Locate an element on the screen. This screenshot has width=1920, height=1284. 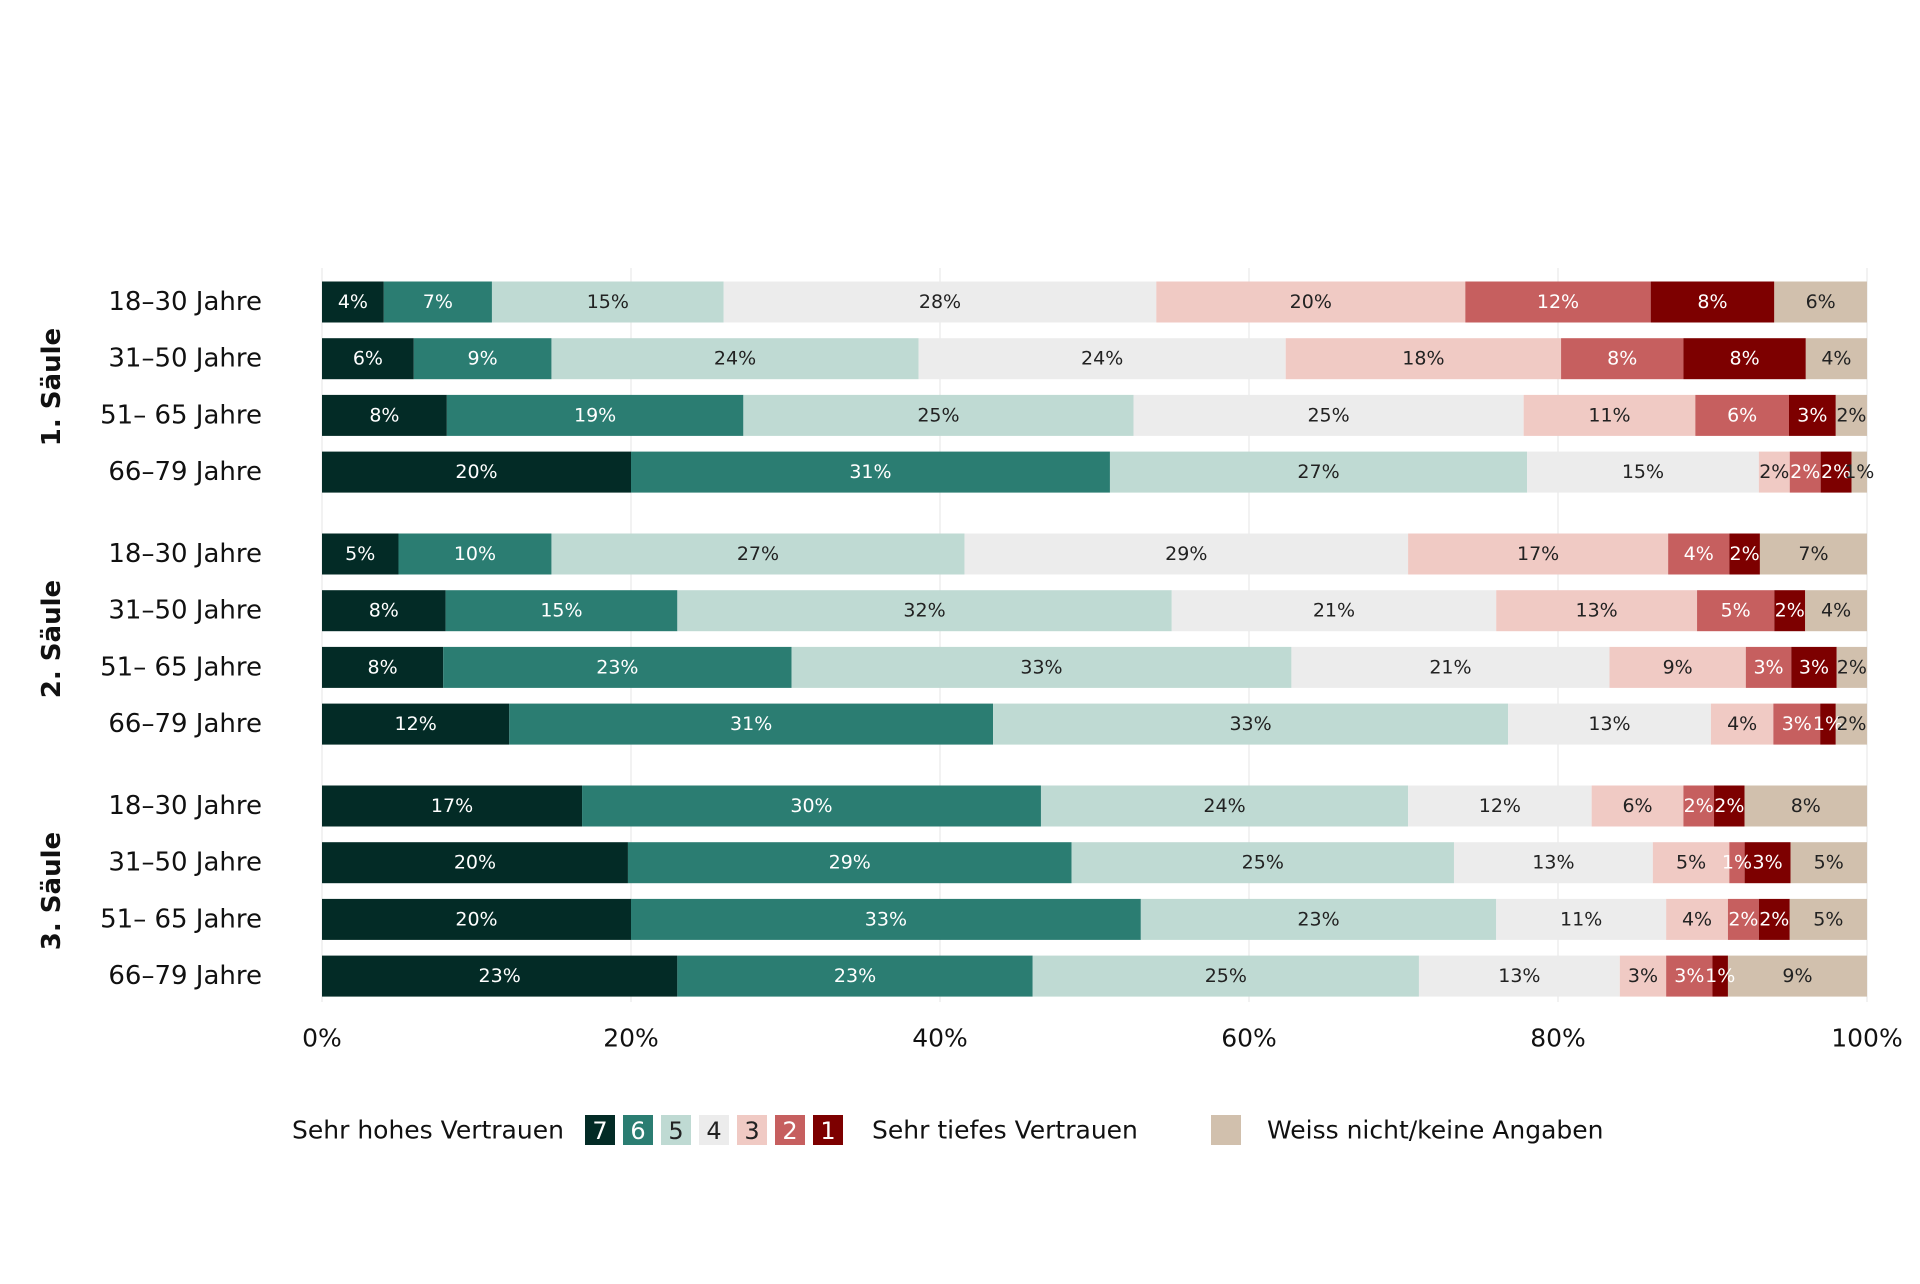
data-label: 15% is located at coordinates (1643, 472).